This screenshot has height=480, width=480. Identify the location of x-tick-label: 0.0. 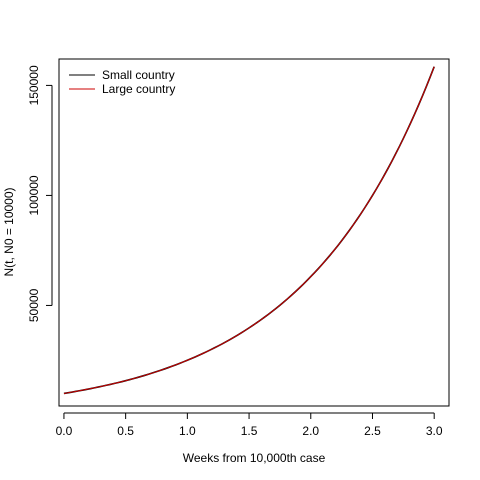
(64, 431).